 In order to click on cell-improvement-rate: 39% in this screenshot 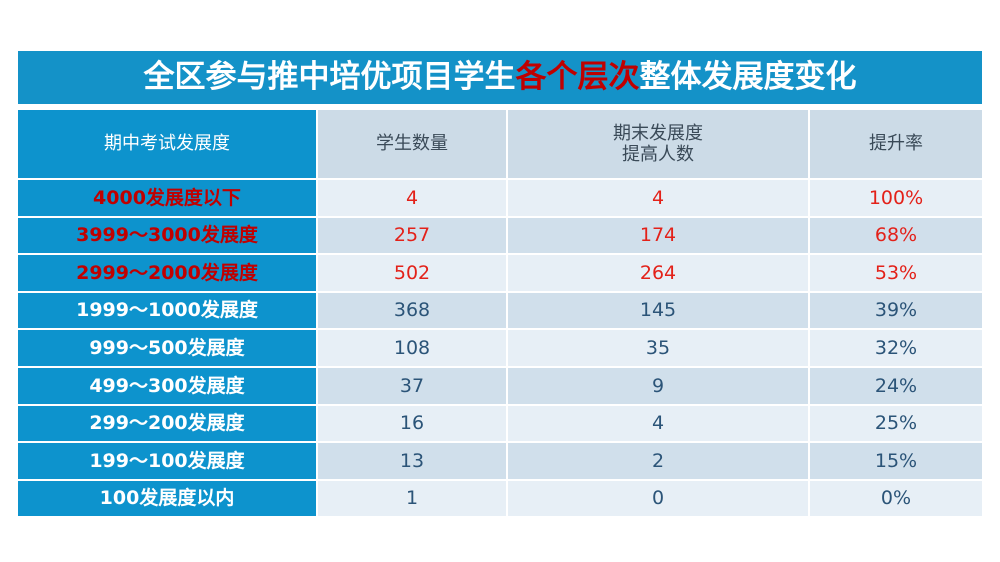, I will do `click(896, 311)`.